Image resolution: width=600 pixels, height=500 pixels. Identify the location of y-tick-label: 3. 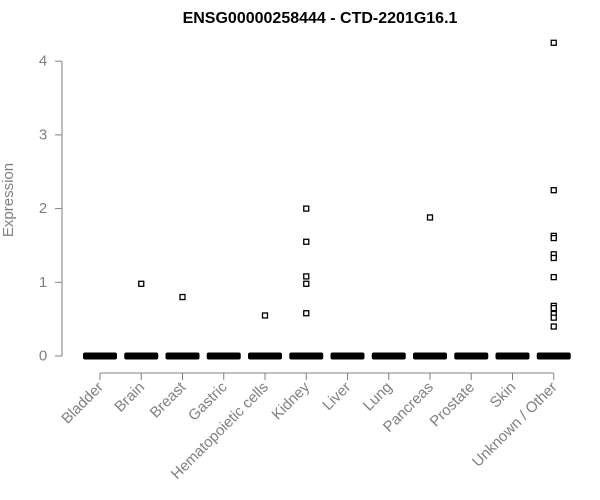
(43, 134).